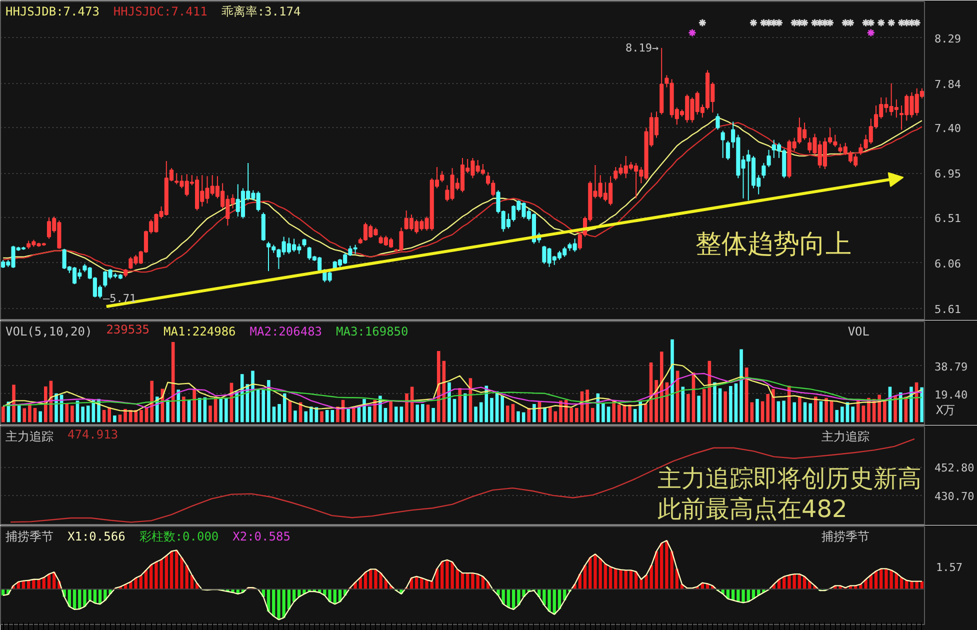 The width and height of the screenshot is (977, 630). I want to click on chart-title: VOL(5,10,20), so click(49, 331).